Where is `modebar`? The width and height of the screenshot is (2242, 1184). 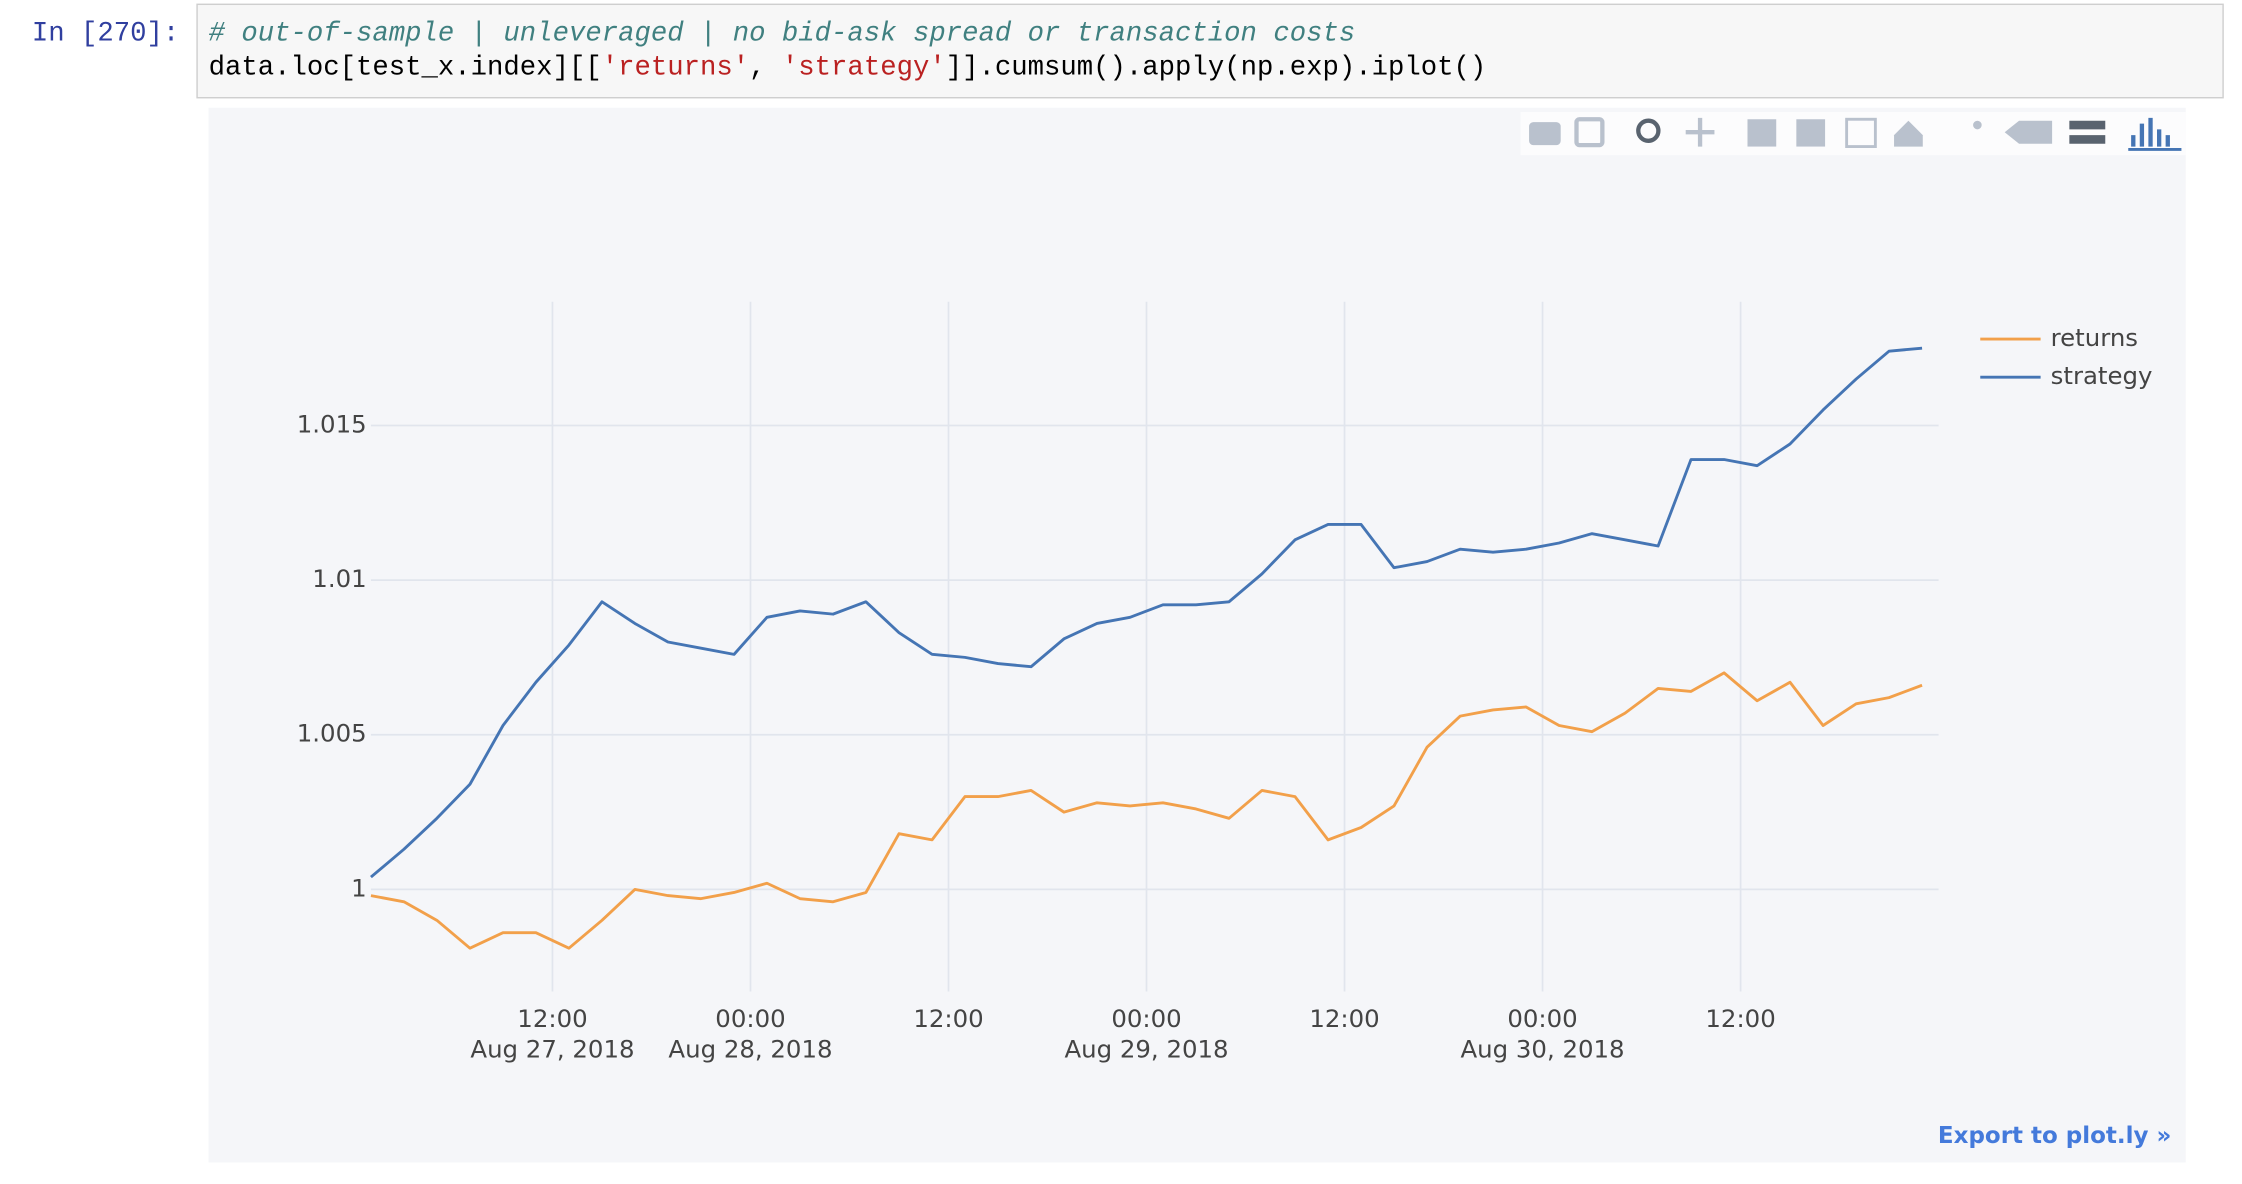 modebar is located at coordinates (1853, 134).